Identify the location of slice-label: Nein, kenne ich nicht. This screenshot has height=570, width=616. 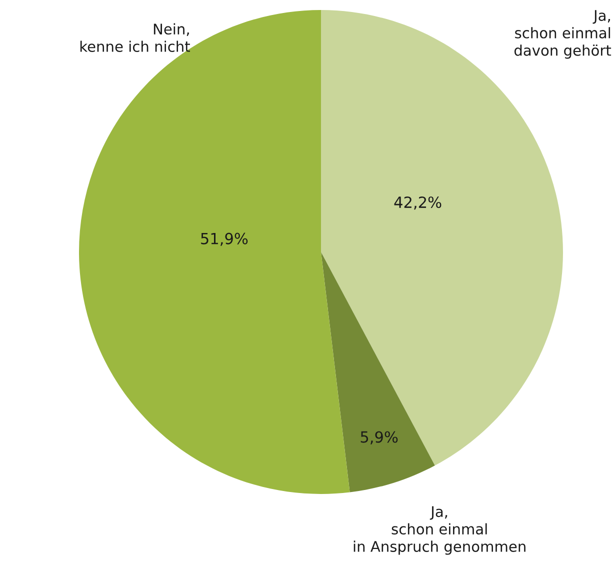
(135, 37).